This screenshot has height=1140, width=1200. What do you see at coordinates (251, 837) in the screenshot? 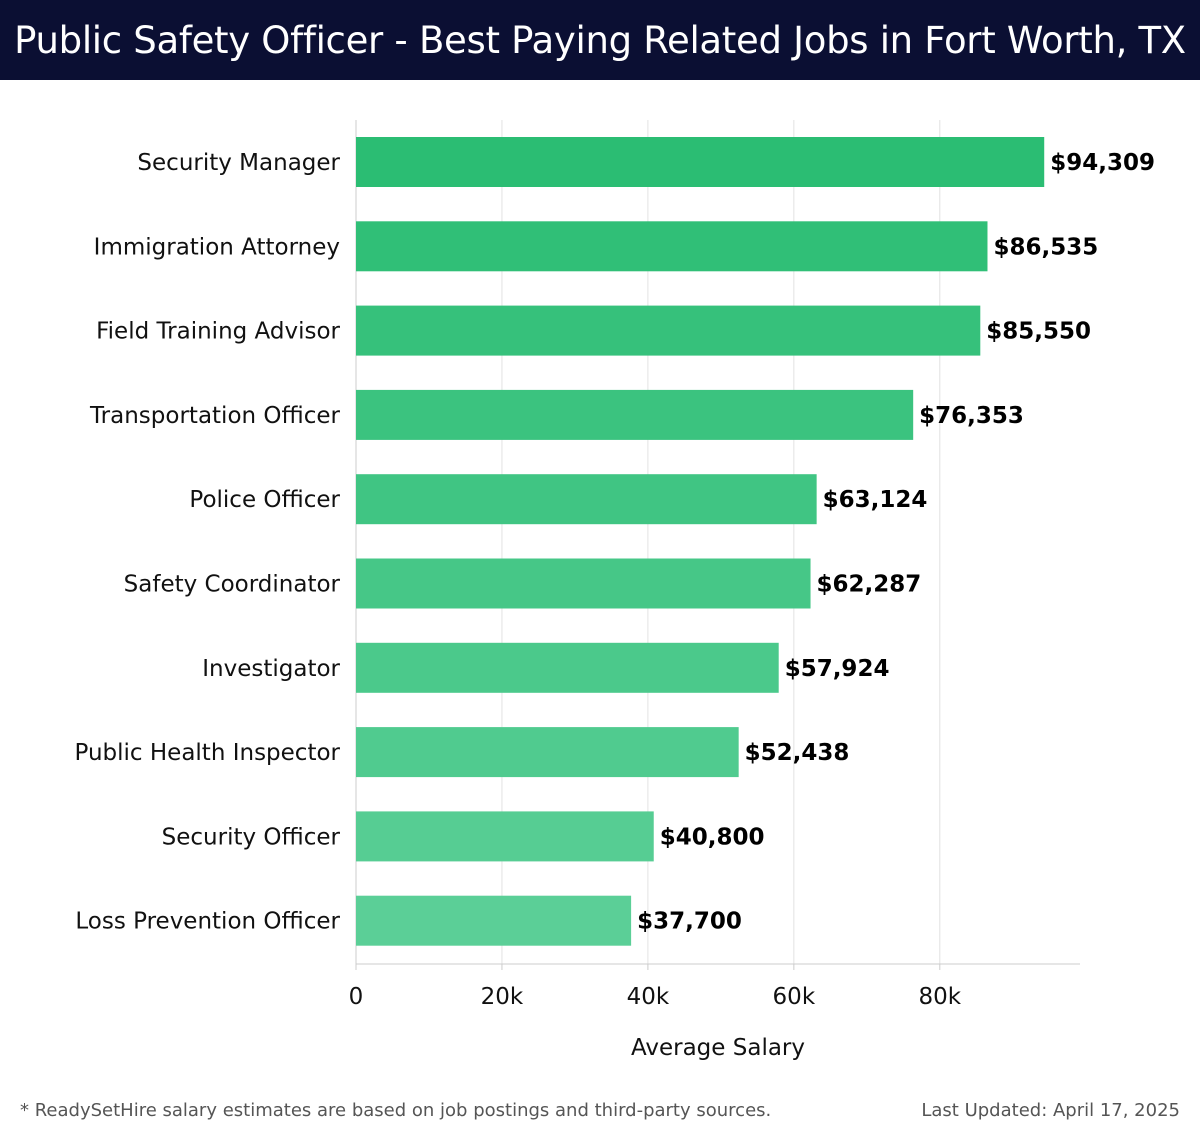
I see `category-label-8: Security Officer` at bounding box center [251, 837].